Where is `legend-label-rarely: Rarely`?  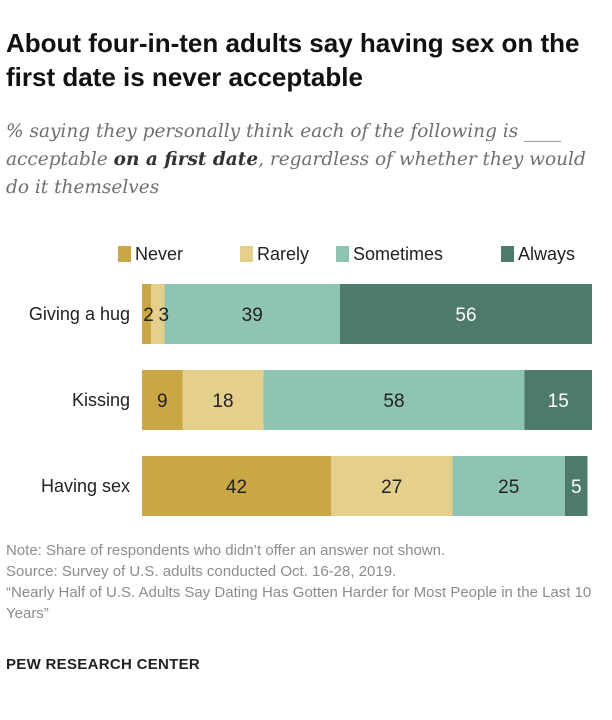 legend-label-rarely: Rarely is located at coordinates (283, 254).